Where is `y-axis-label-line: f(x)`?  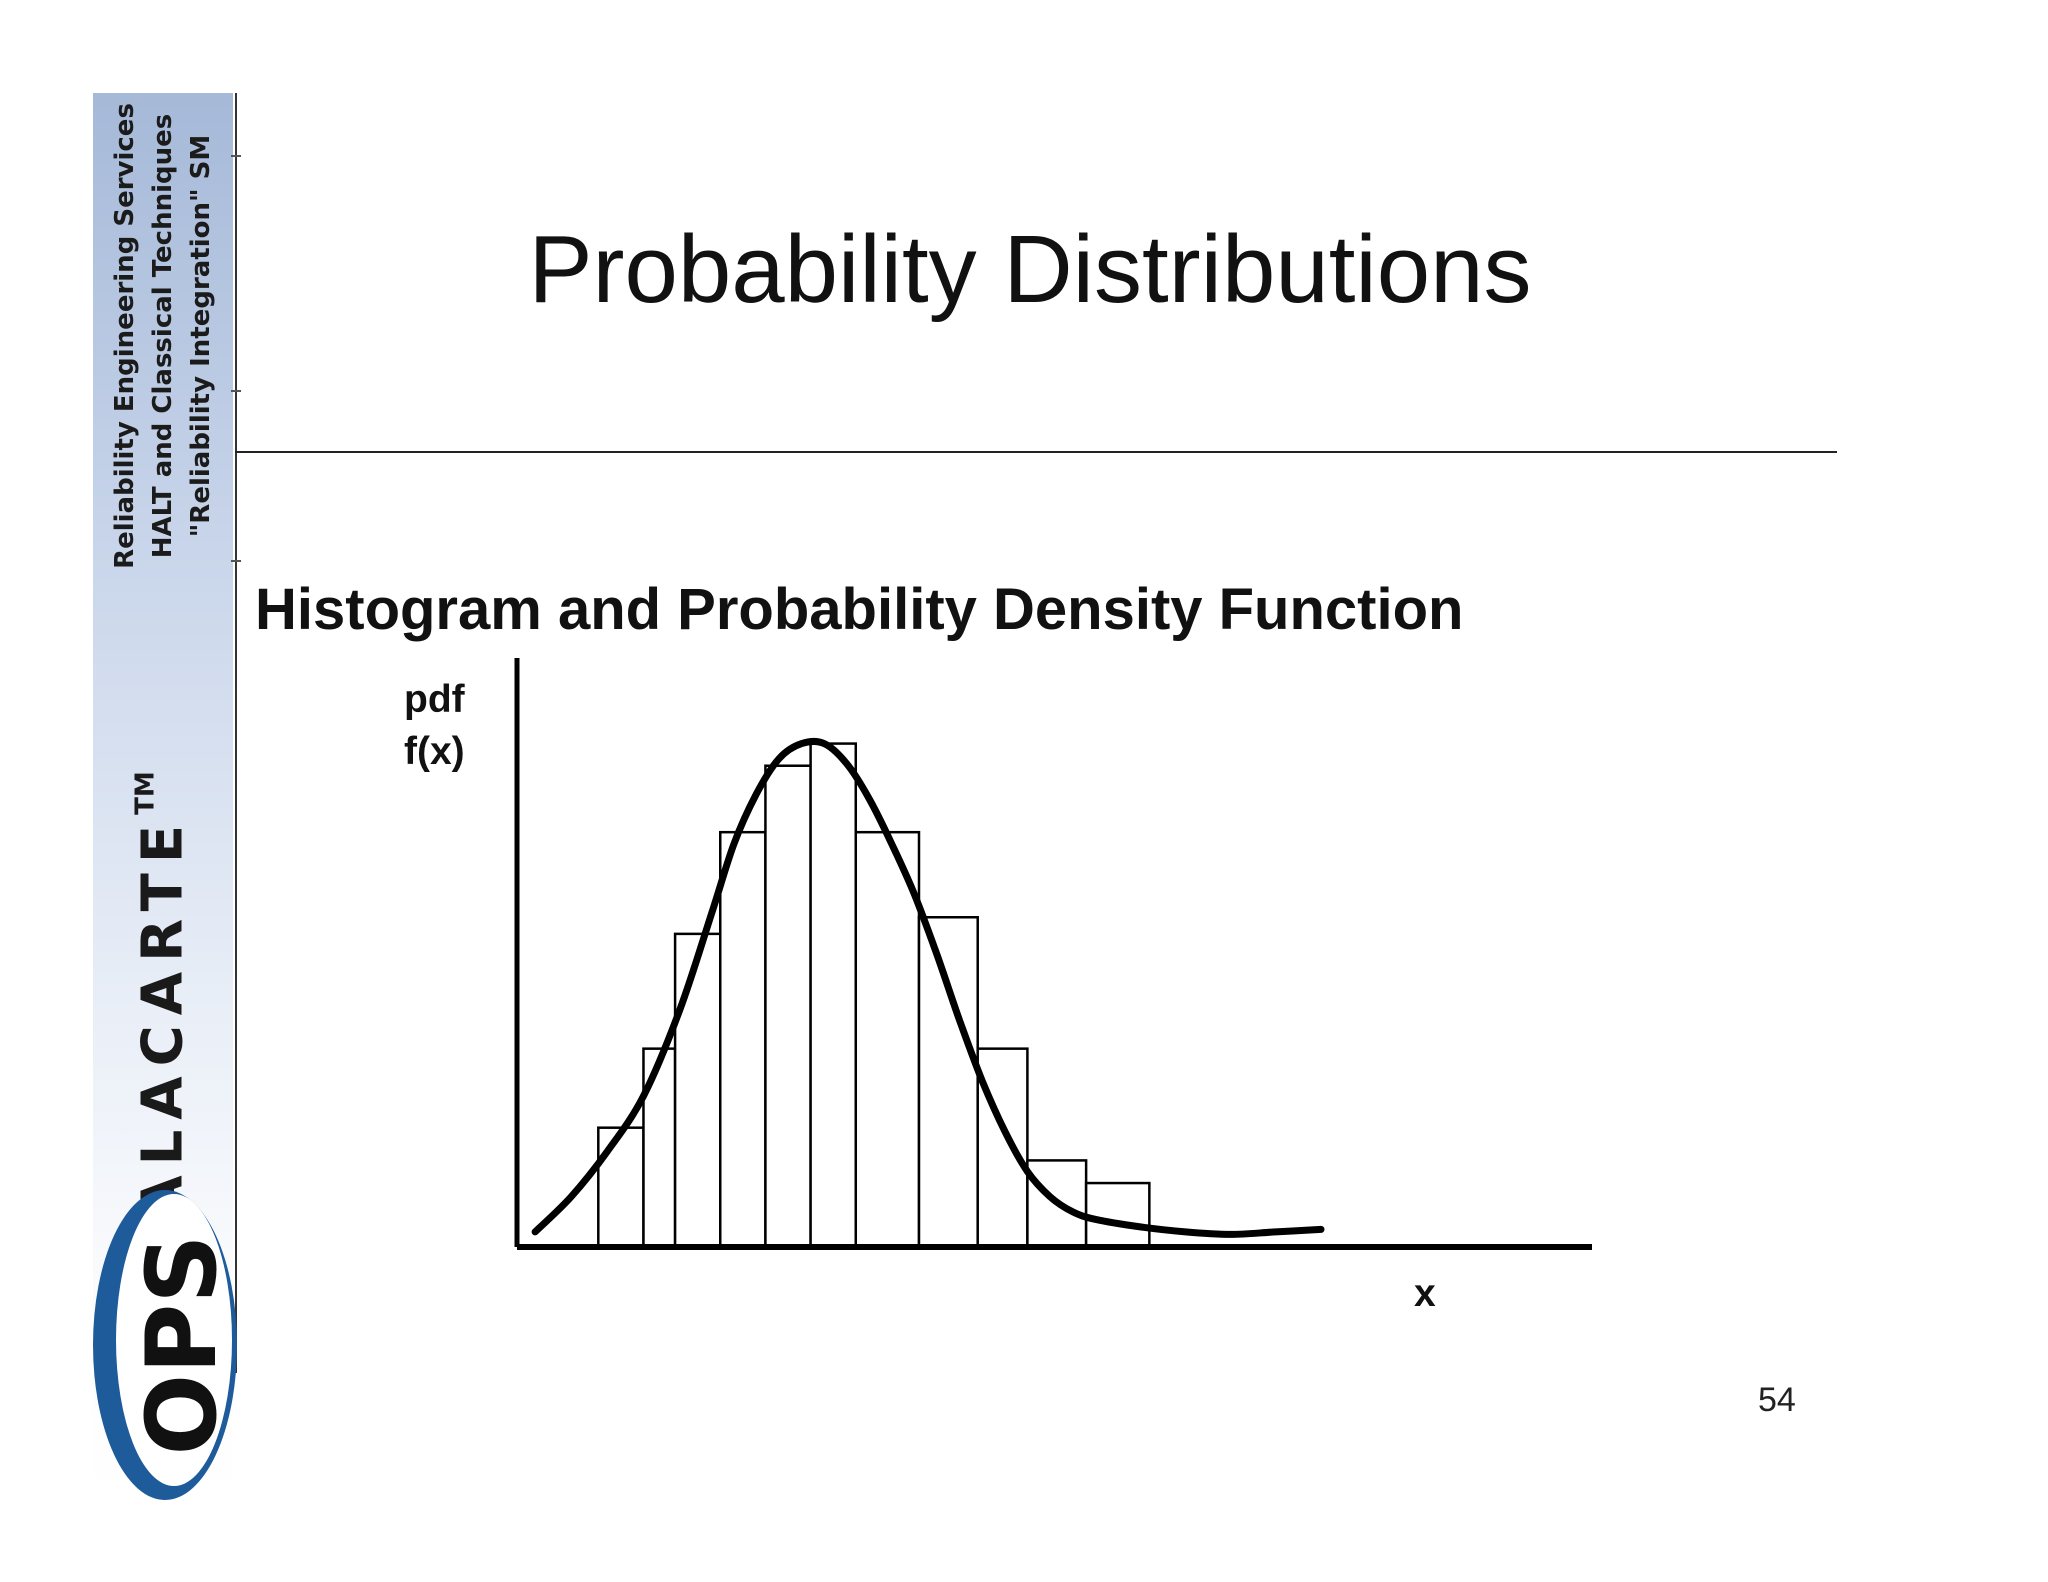 y-axis-label-line: f(x) is located at coordinates (434, 751).